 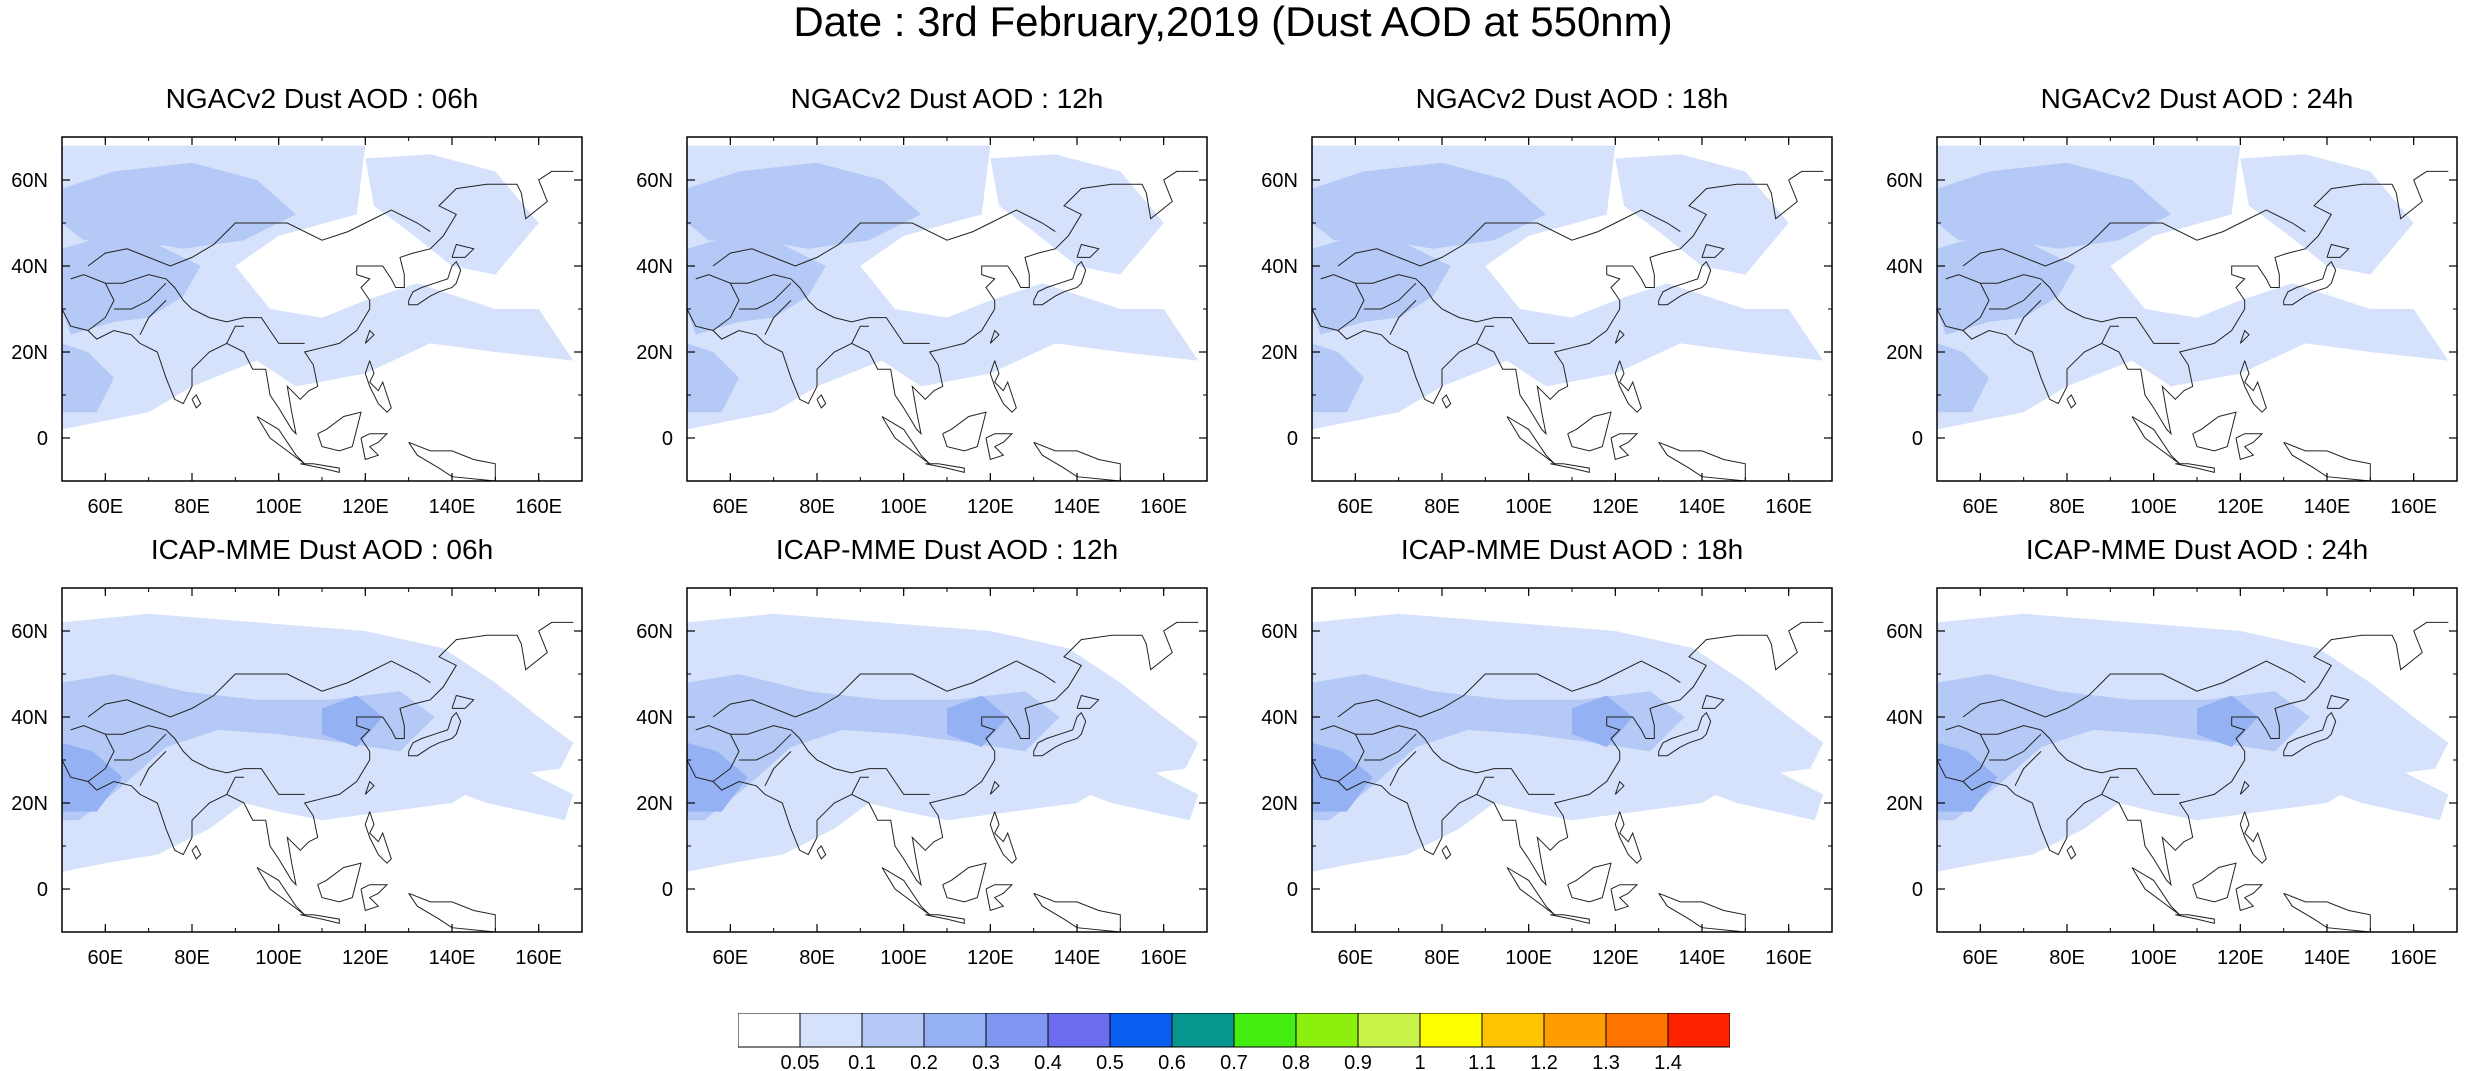 I want to click on lon-tick-label: 80E, so click(x=192, y=507).